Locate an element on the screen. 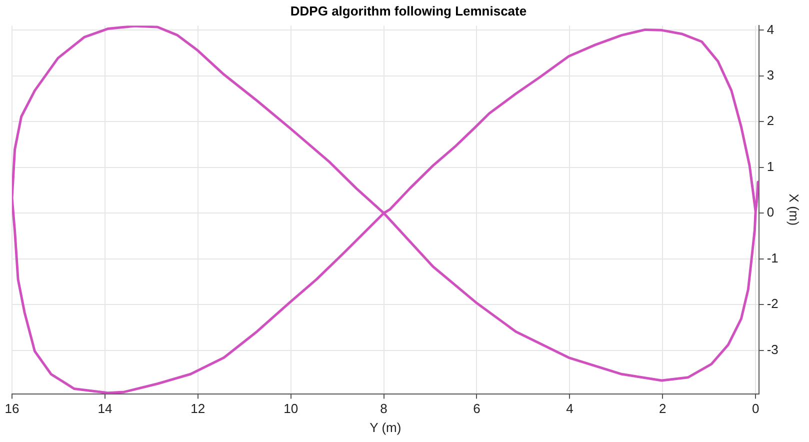 The height and width of the screenshot is (442, 809). y-tick-label: -2 is located at coordinates (772, 304).